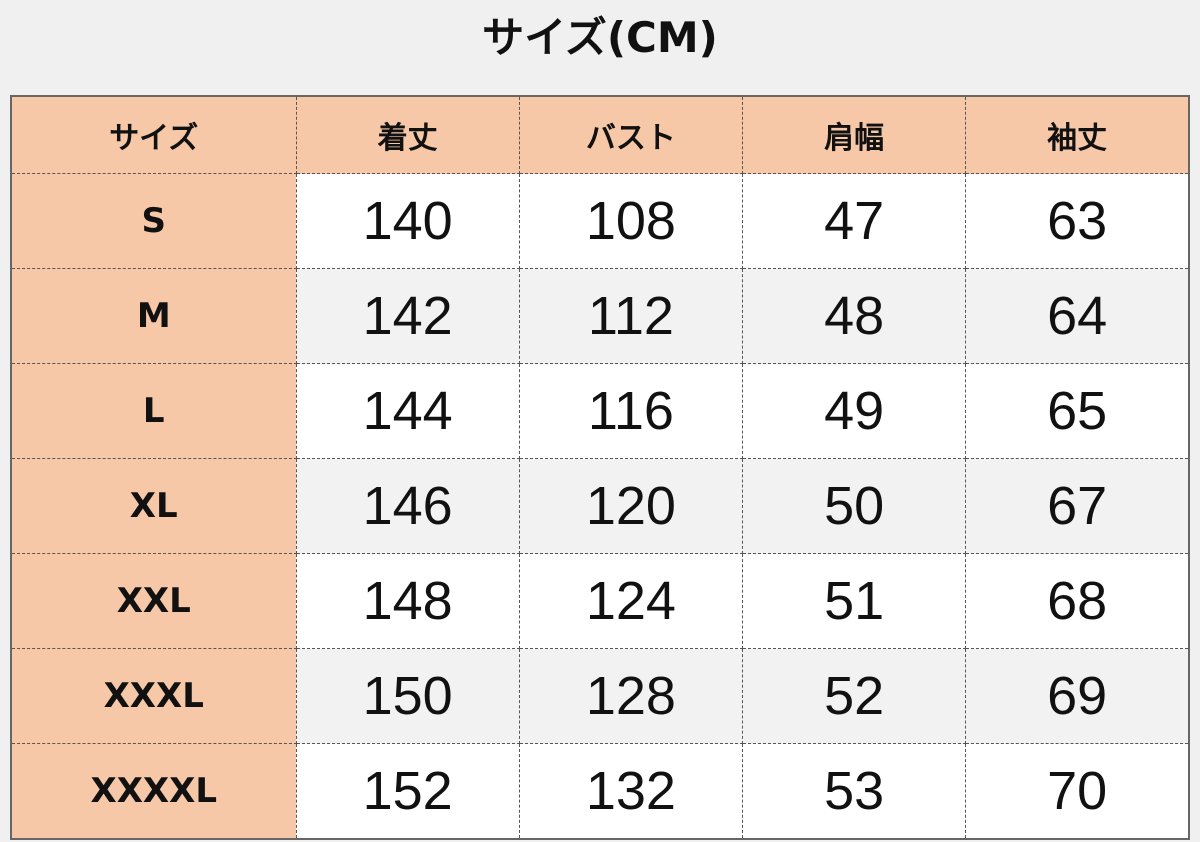  What do you see at coordinates (854, 696) in the screenshot?
I see `measurement-cell: 52` at bounding box center [854, 696].